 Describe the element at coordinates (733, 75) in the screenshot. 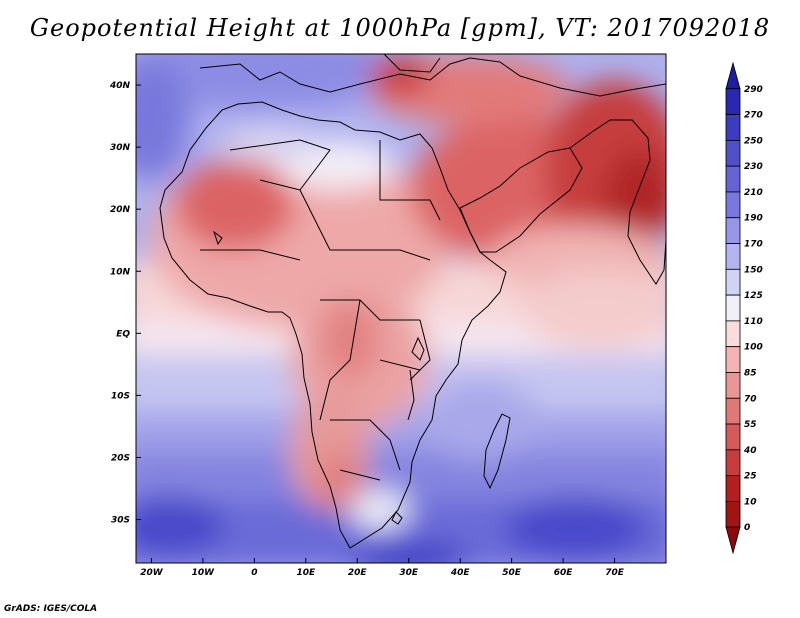

I see `colorbar-cap-top` at that location.